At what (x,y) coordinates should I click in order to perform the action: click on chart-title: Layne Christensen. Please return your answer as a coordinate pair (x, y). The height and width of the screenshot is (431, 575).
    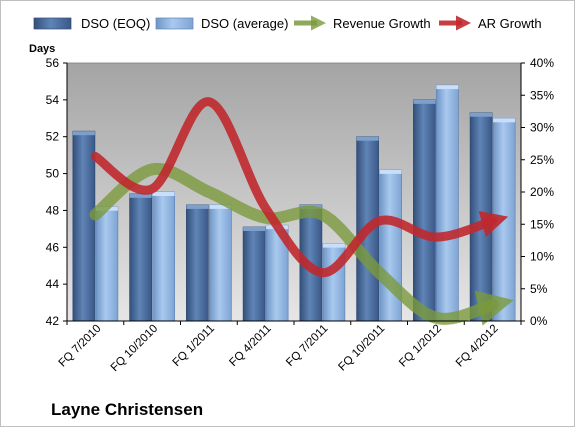
    Looking at the image, I should click on (127, 409).